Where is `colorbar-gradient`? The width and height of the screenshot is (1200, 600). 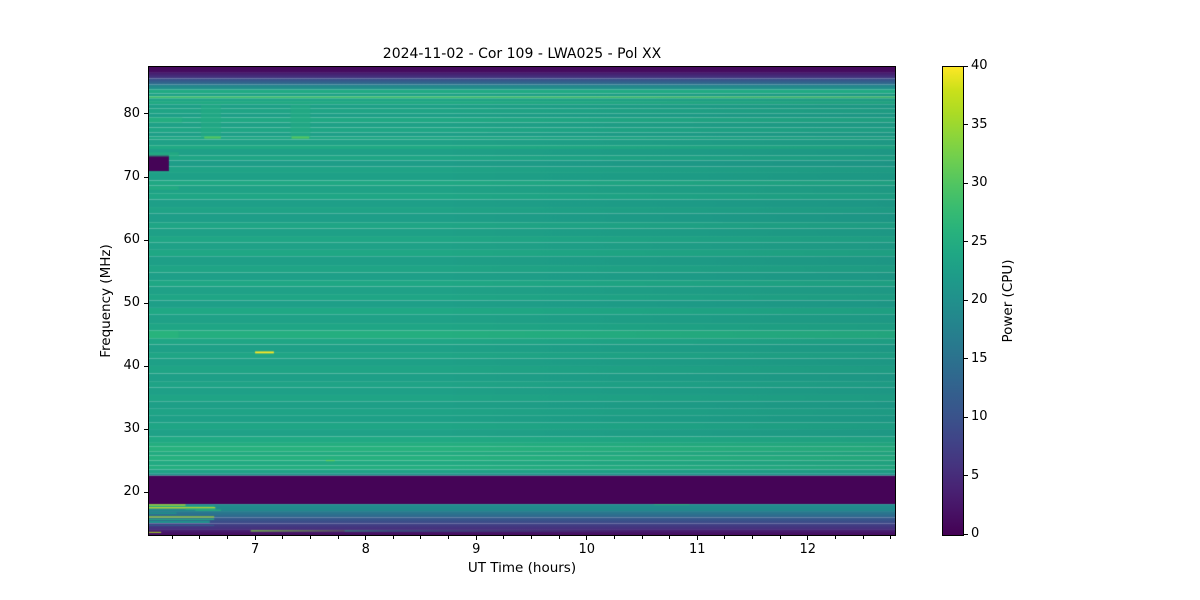
colorbar-gradient is located at coordinates (953, 301).